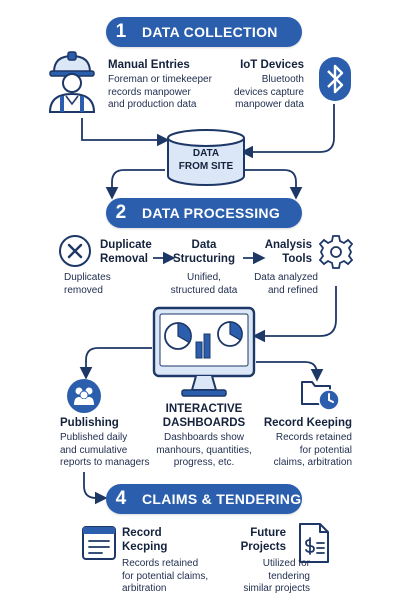 The width and height of the screenshot is (408, 612). Describe the element at coordinates (204, 416) in the screenshot. I see `interactive-dashboards-title: INTERACTIVE DASHBOARDS` at that location.